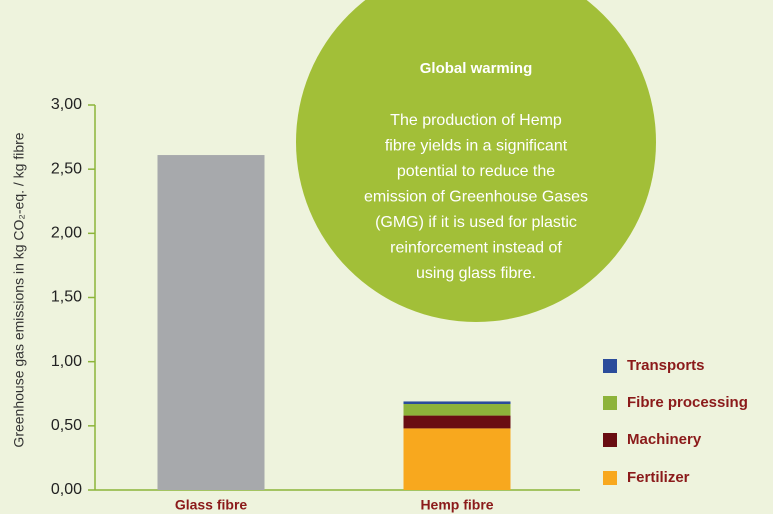 This screenshot has height=514, width=773. Describe the element at coordinates (66, 233) in the screenshot. I see `y-tick-label: 2,00` at that location.